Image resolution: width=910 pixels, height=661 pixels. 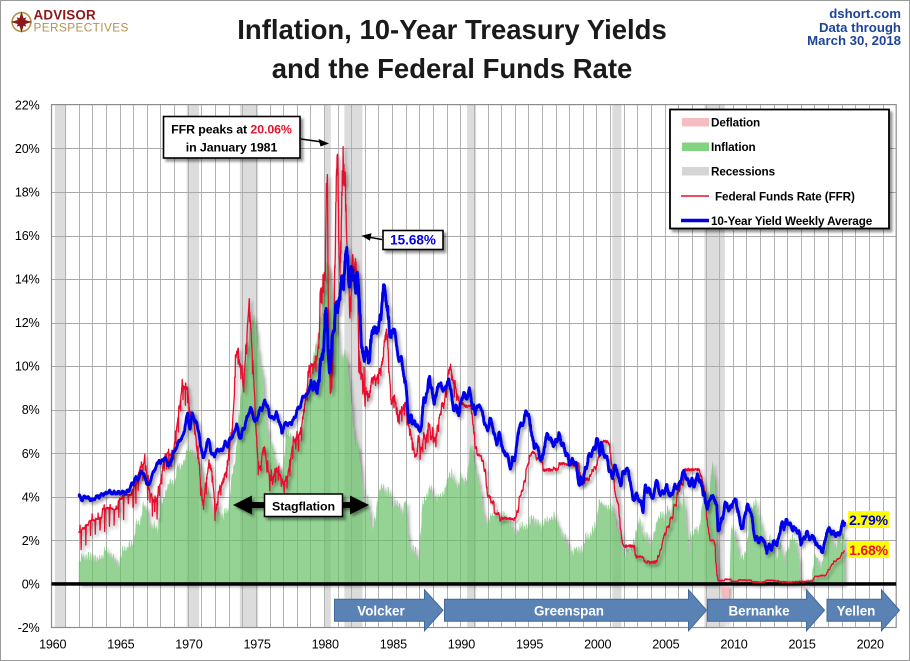 I want to click on svg-text: 2.79%, so click(x=868, y=520).